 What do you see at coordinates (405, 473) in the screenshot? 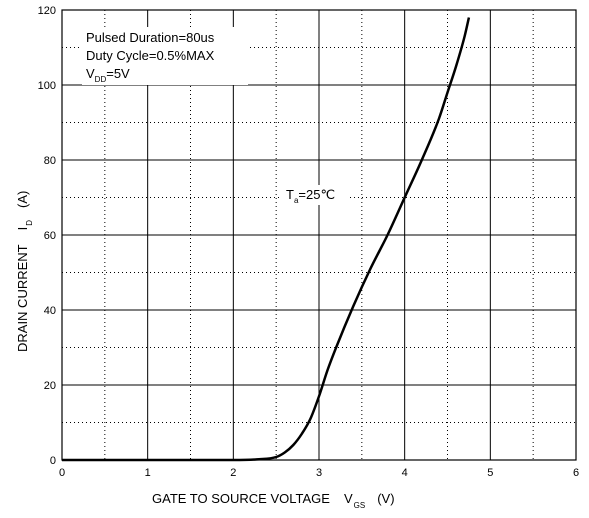
I see `x-tick-label: 4` at bounding box center [405, 473].